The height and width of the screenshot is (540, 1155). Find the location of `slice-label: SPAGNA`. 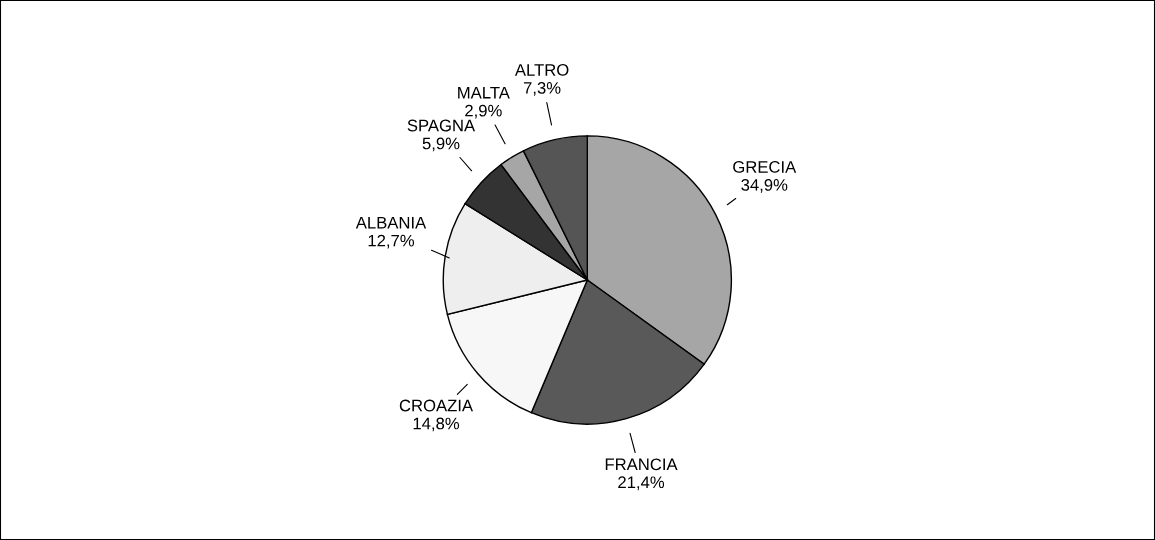

slice-label: SPAGNA is located at coordinates (441, 125).